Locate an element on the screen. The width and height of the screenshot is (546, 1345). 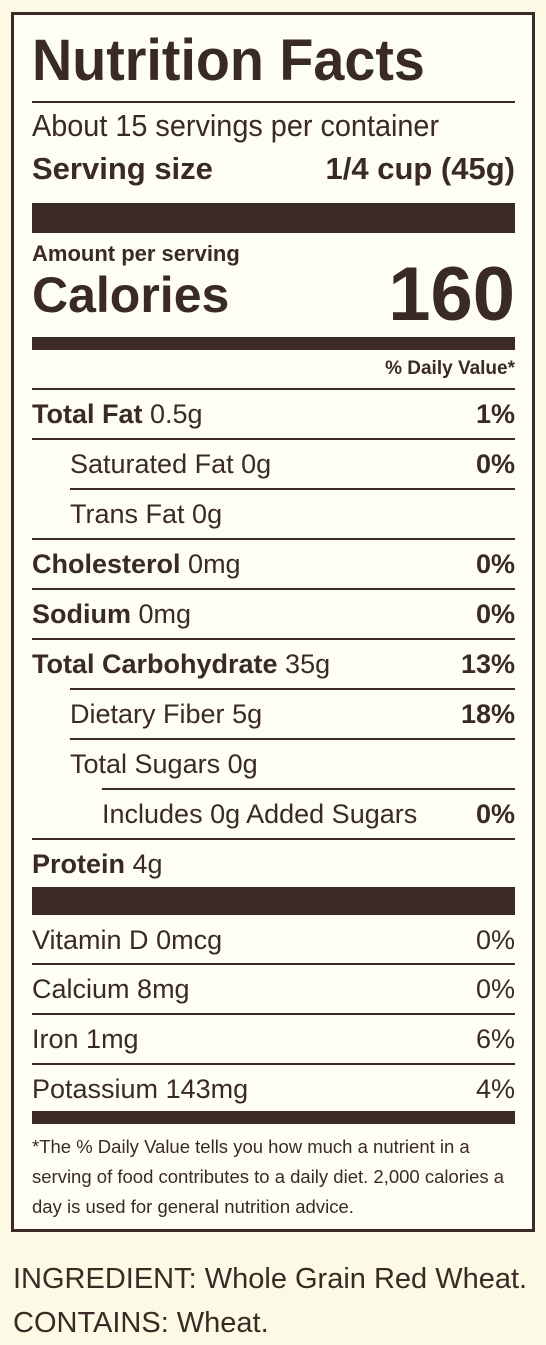
nutrient-dv: 1% is located at coordinates (495, 414).